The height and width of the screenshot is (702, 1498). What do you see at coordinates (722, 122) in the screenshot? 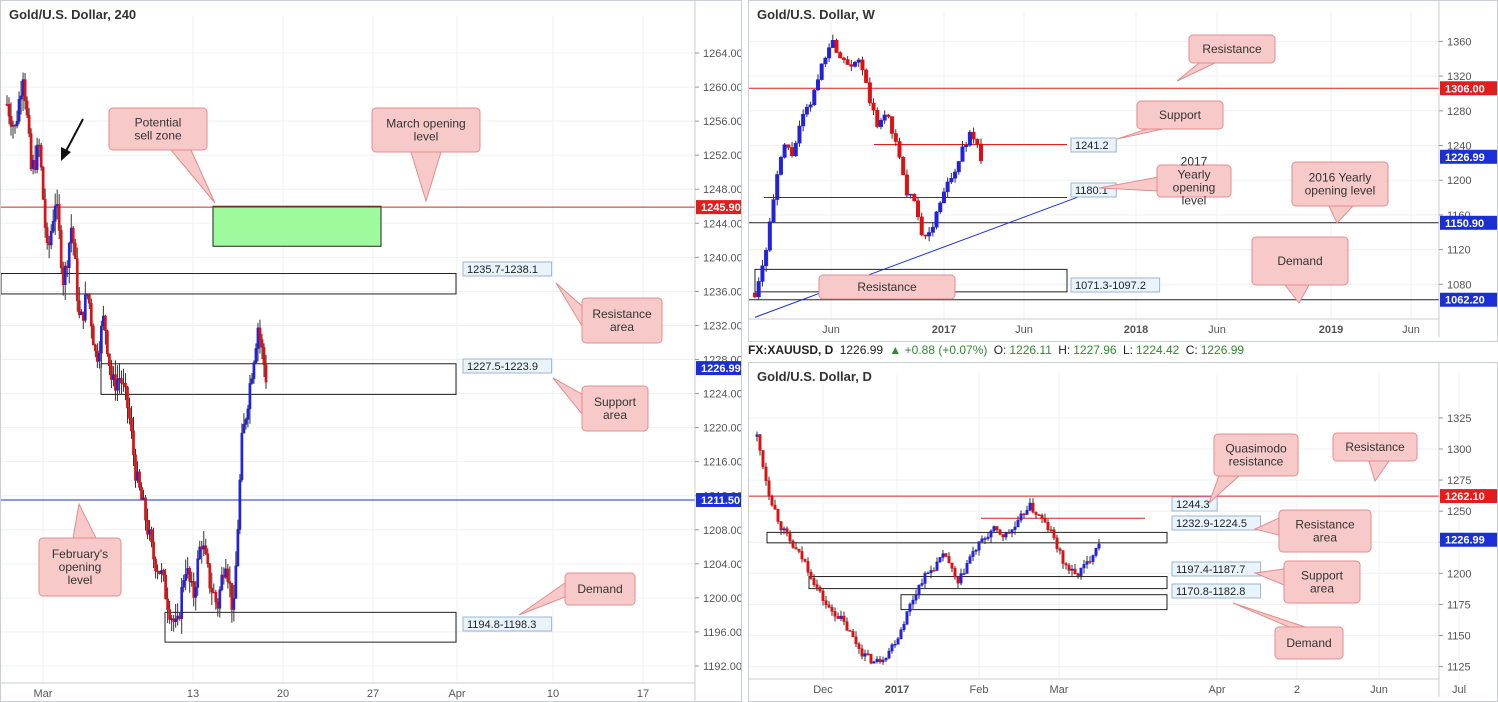
I see `price-tick-label: 1256.00` at bounding box center [722, 122].